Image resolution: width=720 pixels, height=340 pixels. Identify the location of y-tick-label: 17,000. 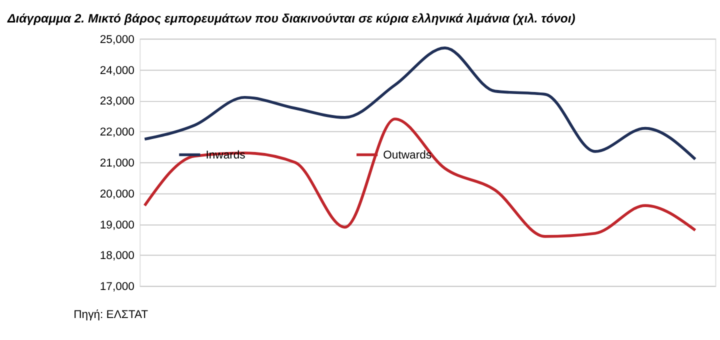
(117, 287).